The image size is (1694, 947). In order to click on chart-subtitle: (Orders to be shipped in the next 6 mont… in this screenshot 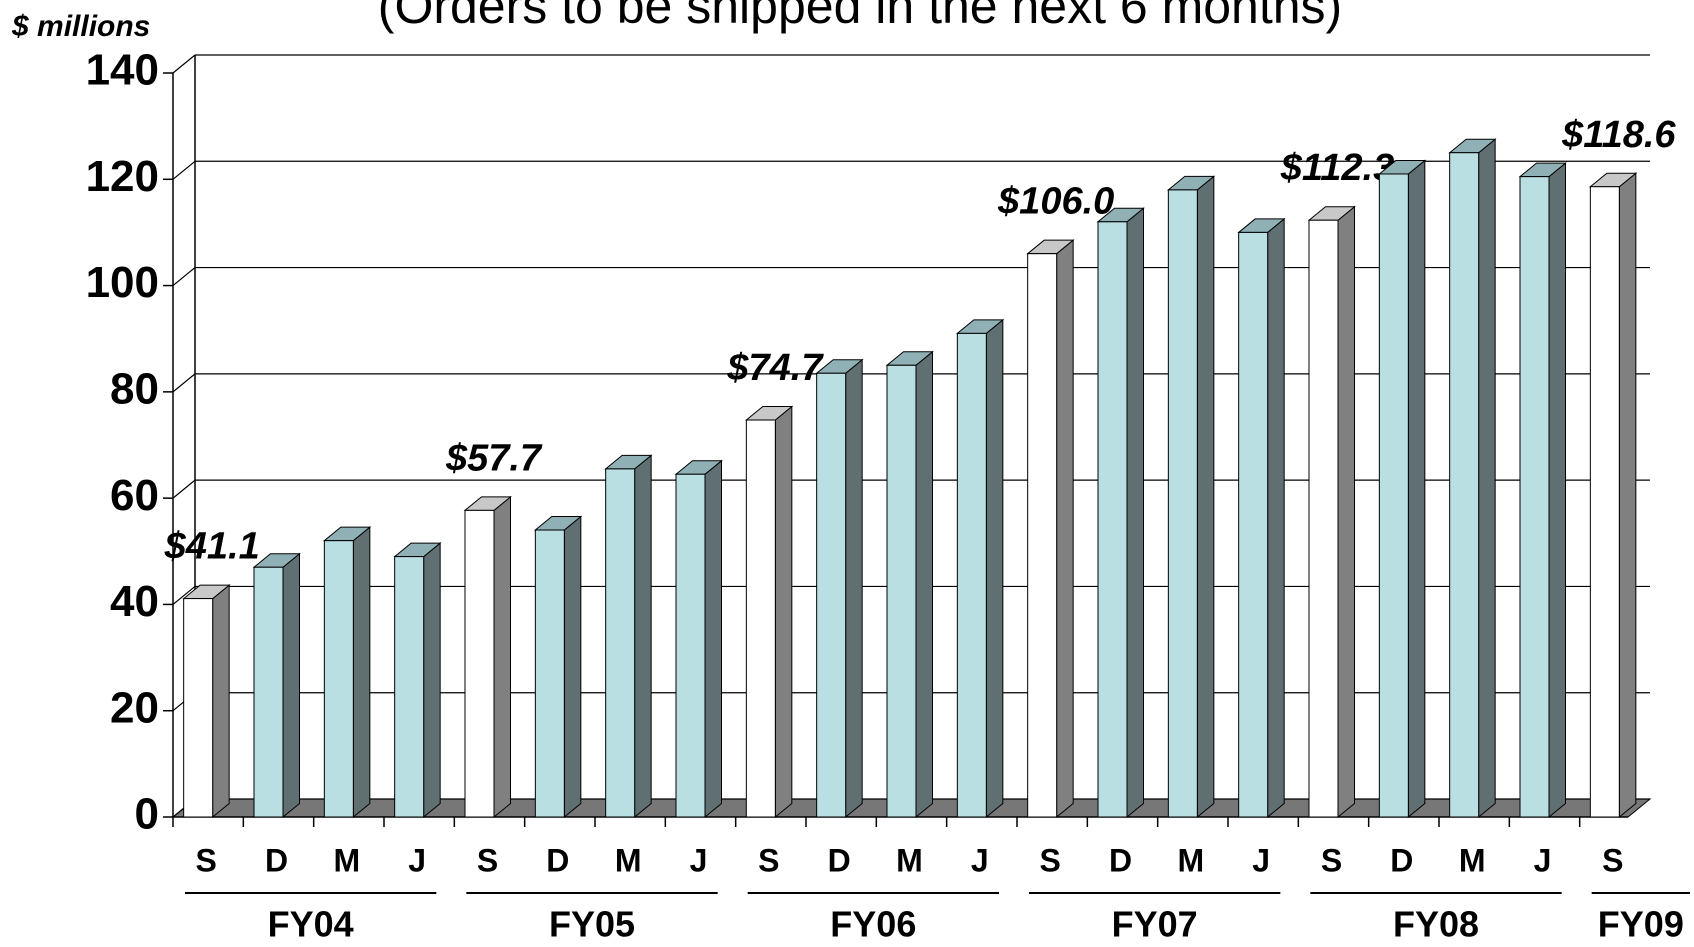, I will do `click(860, 17)`.